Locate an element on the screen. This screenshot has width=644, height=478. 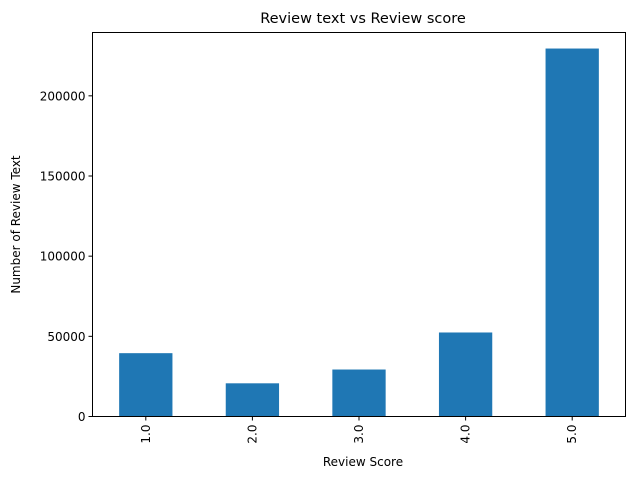
bar-4.0 is located at coordinates (465, 374).